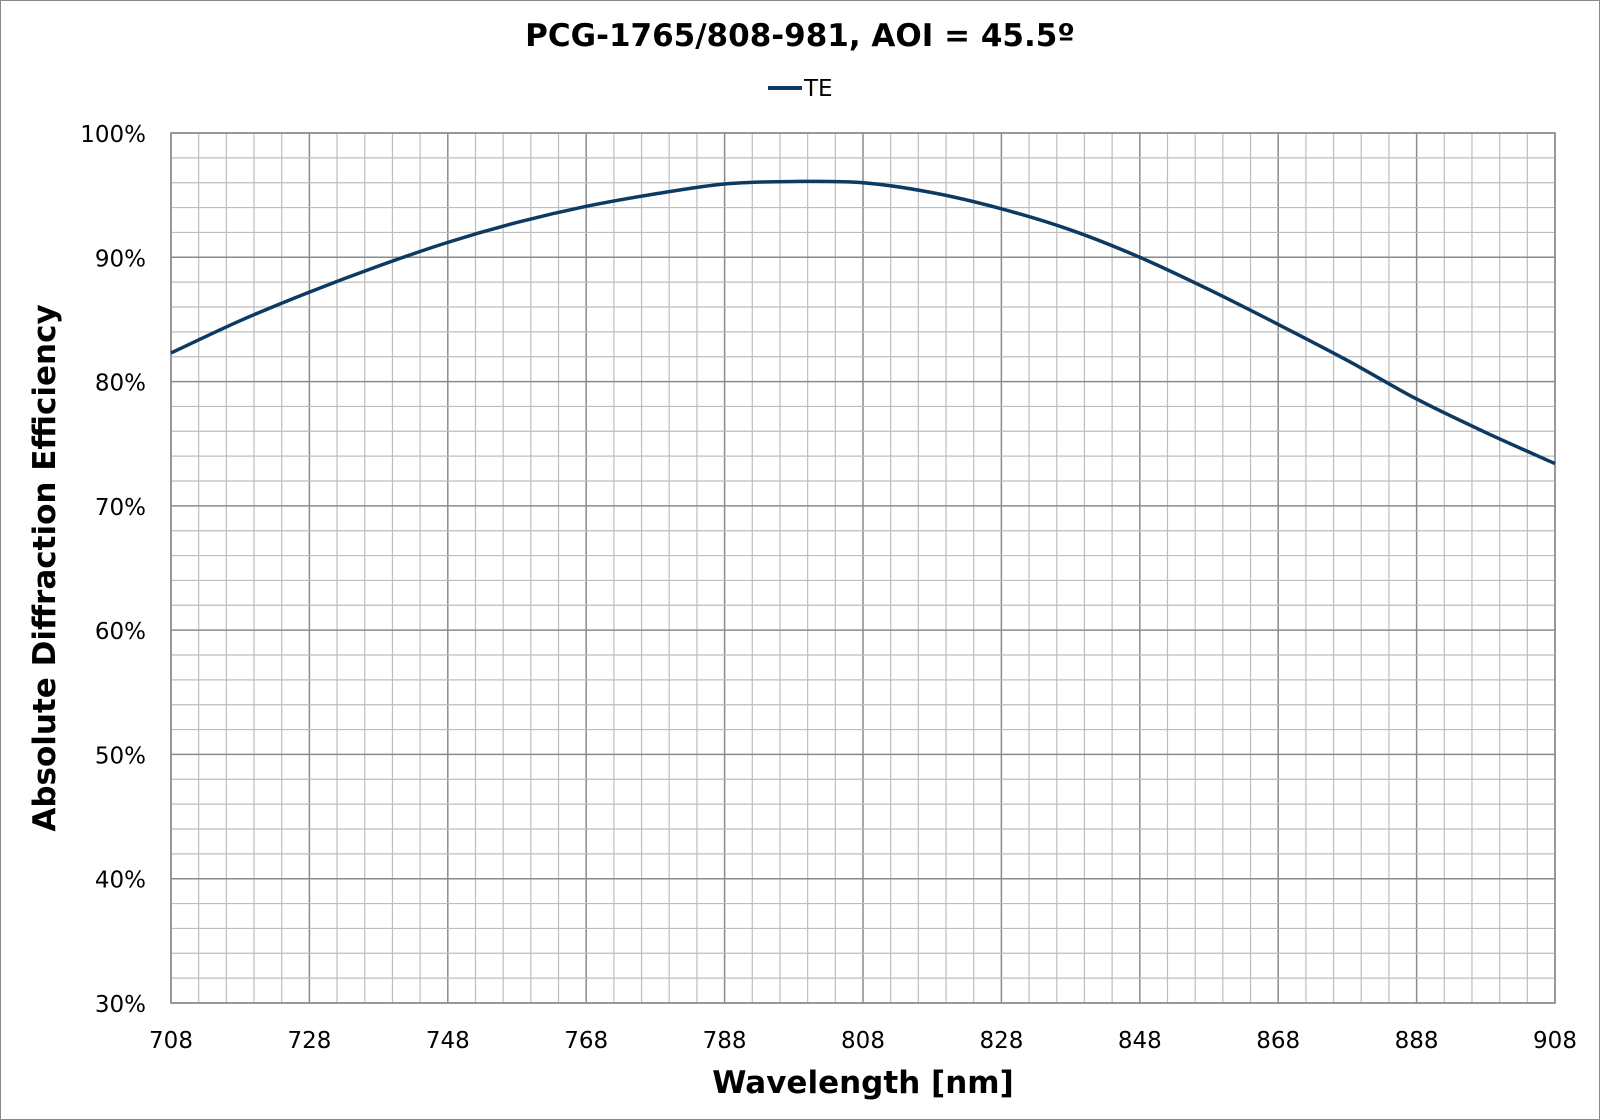  I want to click on x-tick-label: 908, so click(1555, 1041).